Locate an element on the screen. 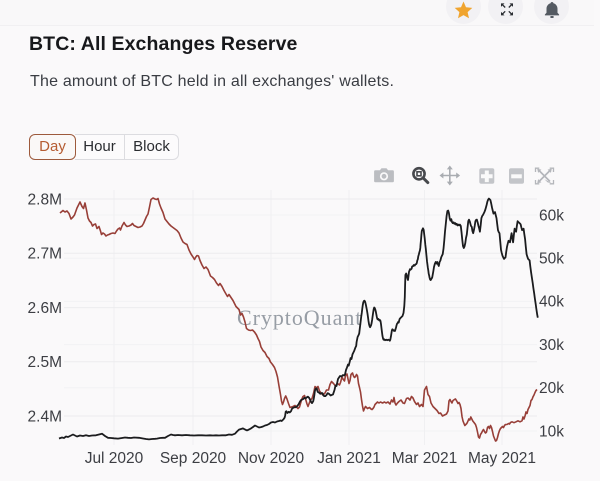 The width and height of the screenshot is (600, 481). svg-text: 2.8M is located at coordinates (45, 199).